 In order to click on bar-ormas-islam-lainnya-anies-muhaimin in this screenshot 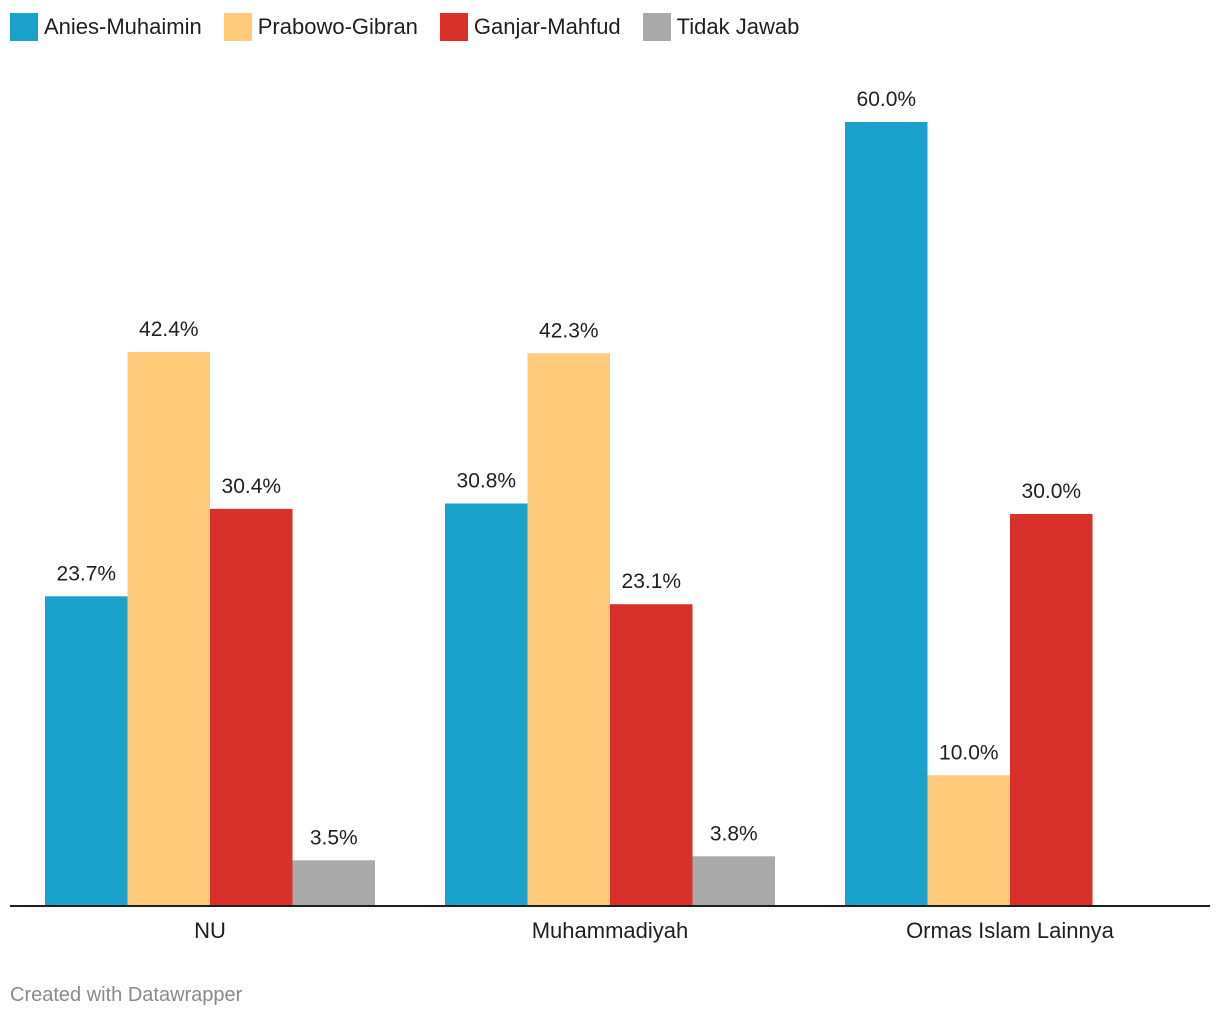, I will do `click(886, 514)`.